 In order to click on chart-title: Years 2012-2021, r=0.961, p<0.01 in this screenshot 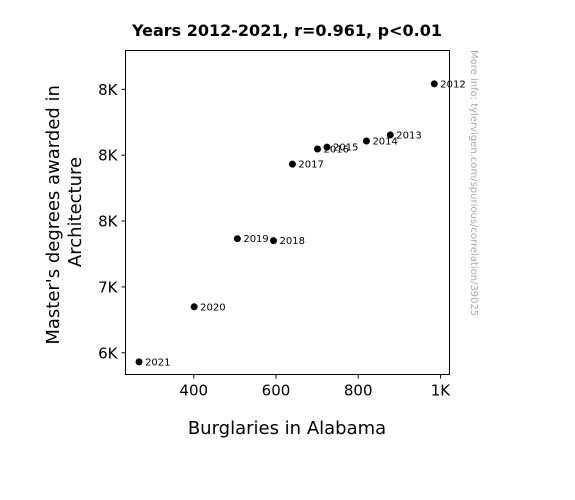, I will do `click(286, 30)`.